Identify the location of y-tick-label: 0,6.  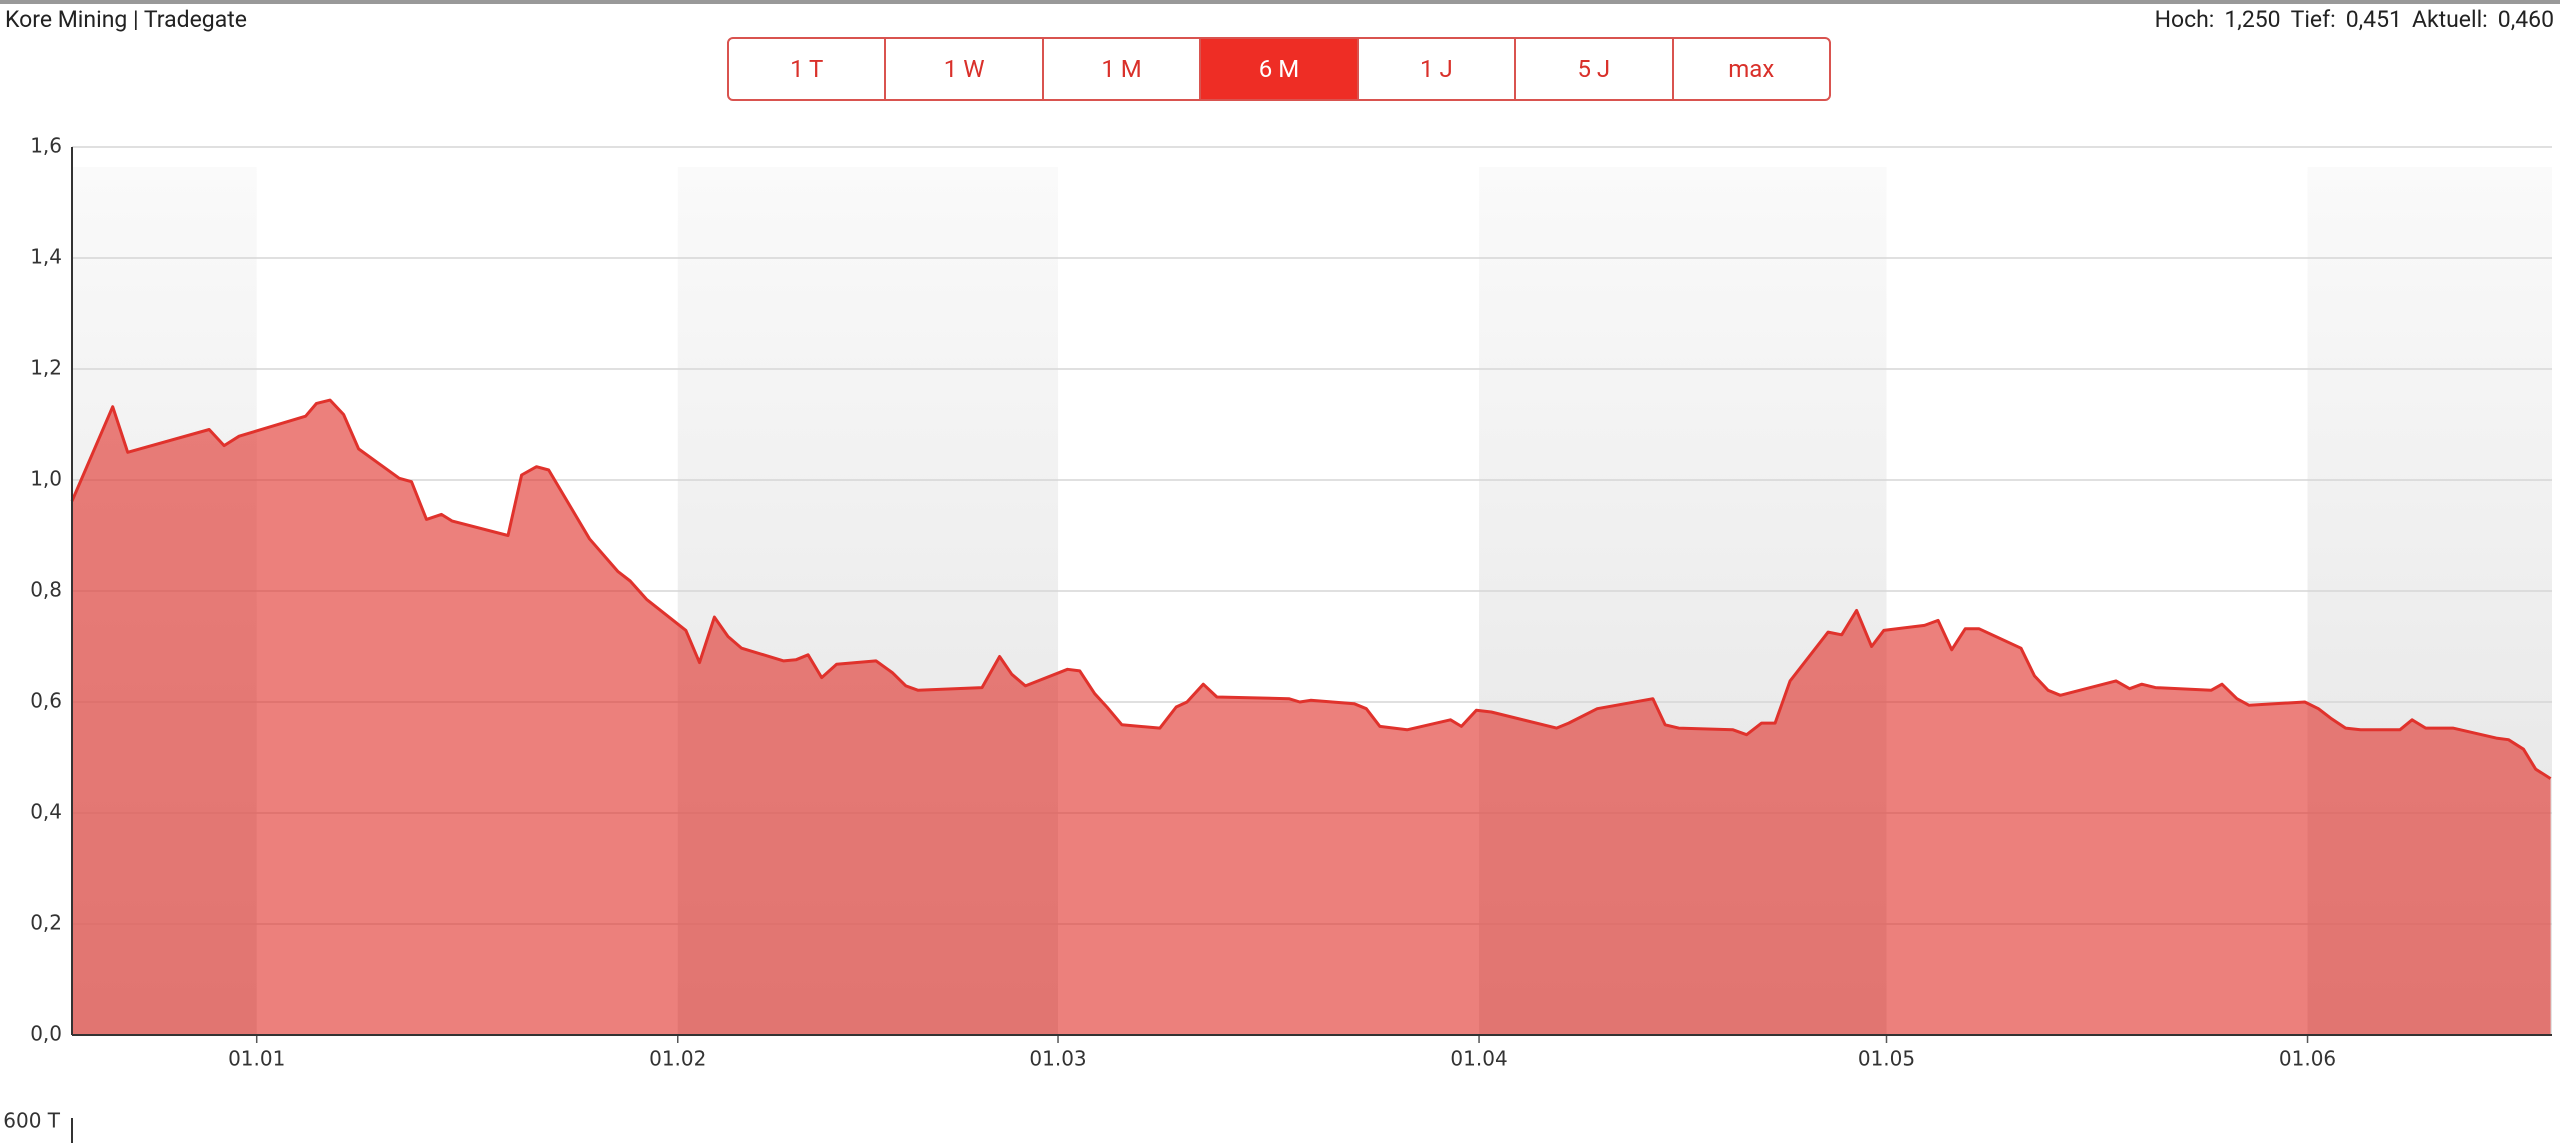
(46, 701).